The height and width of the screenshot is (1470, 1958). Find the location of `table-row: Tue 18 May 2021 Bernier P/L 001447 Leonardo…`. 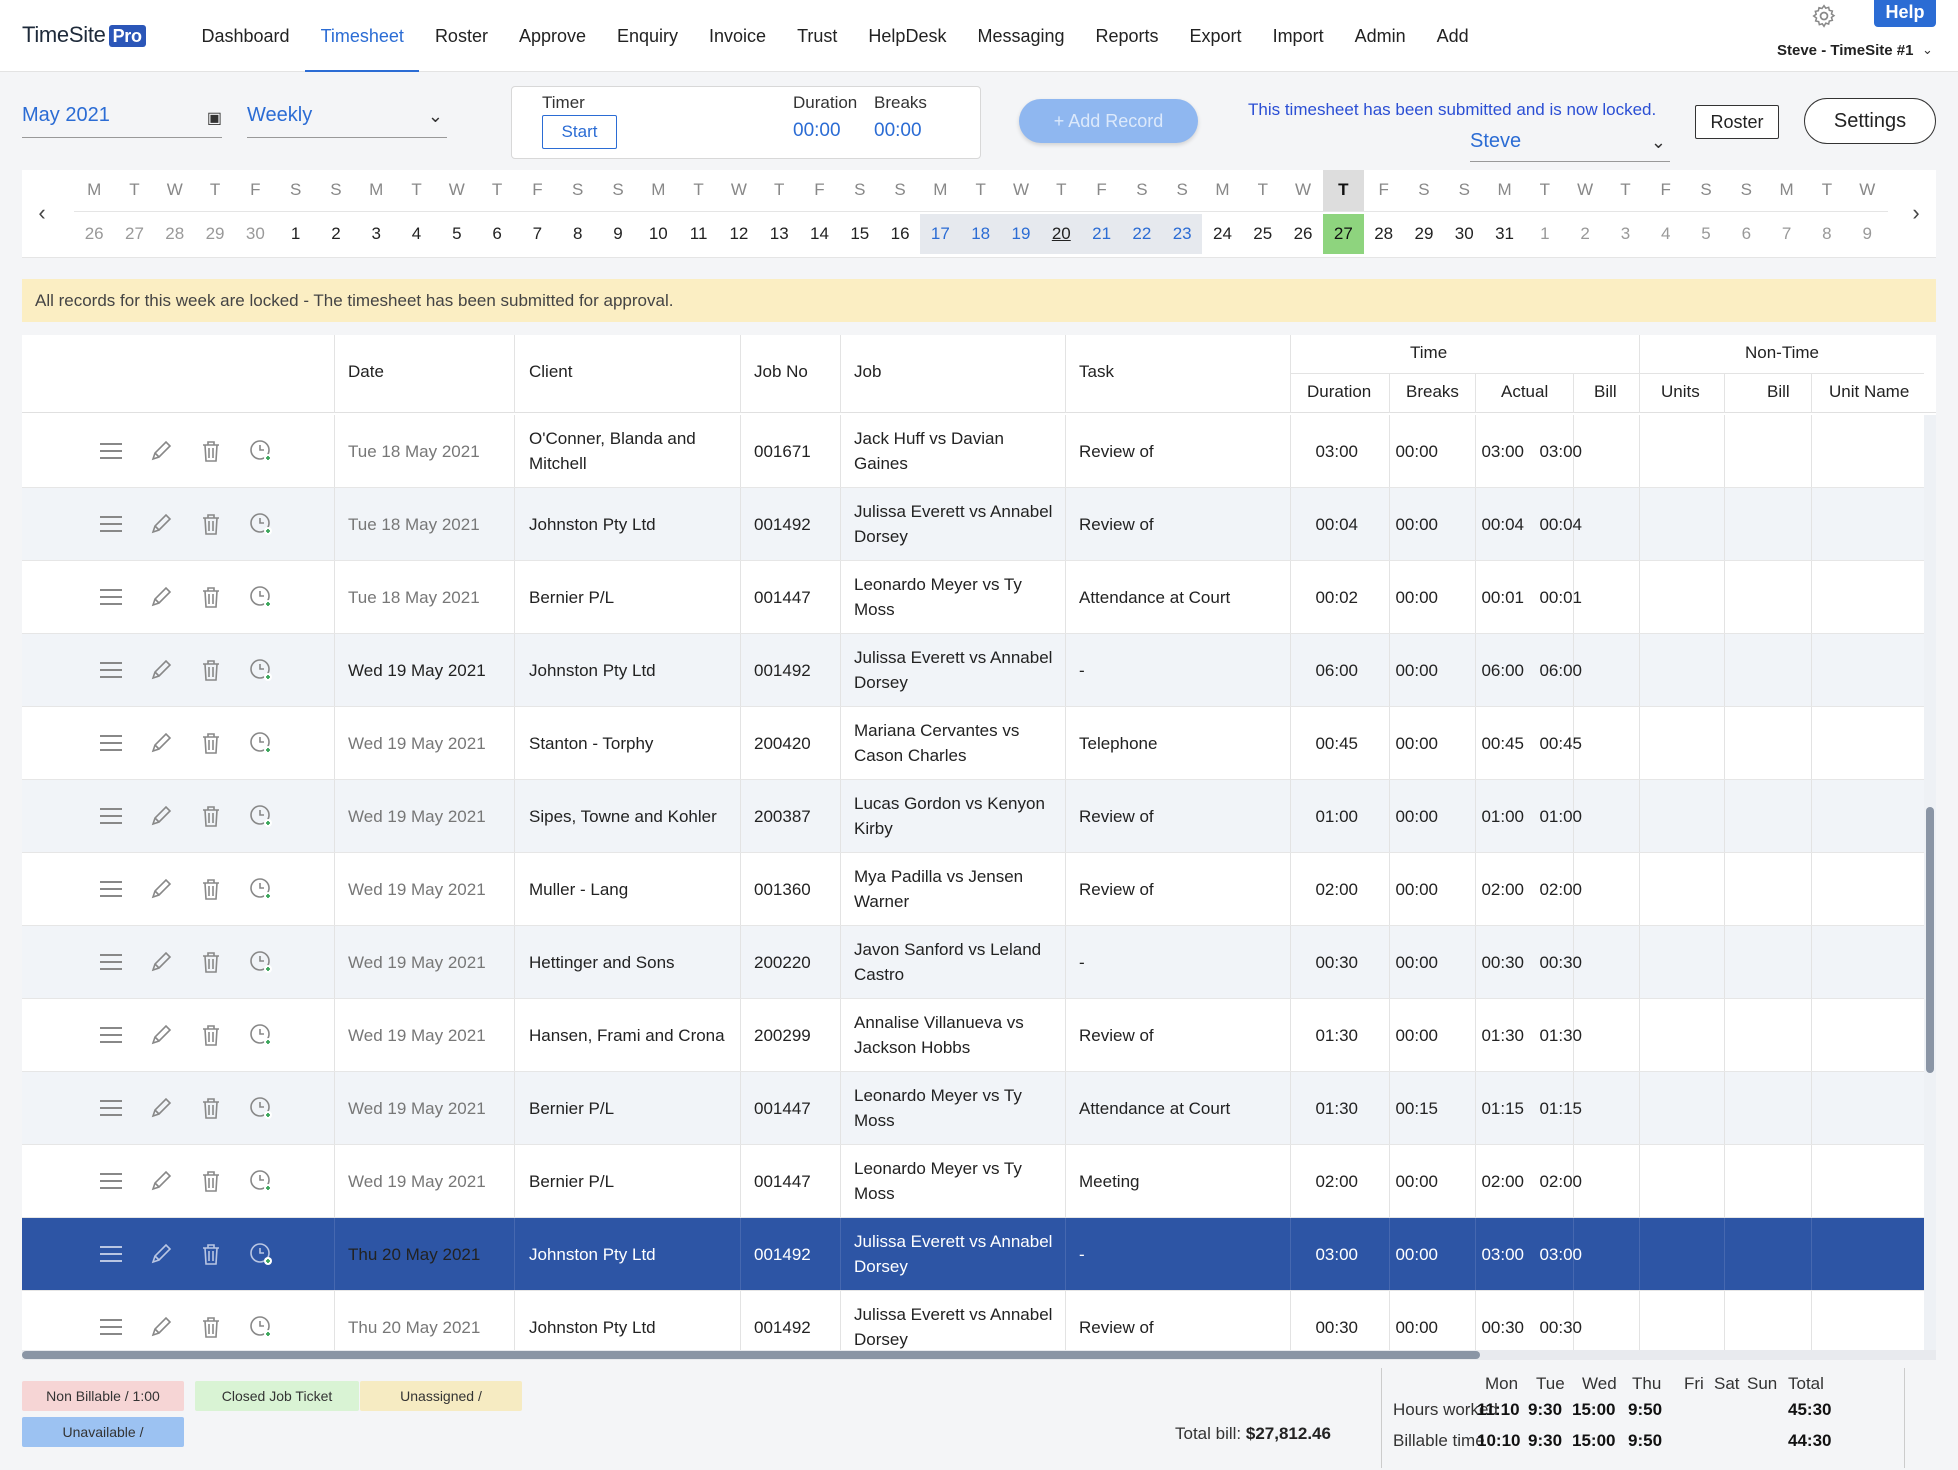

table-row: Tue 18 May 2021 Bernier P/L 001447 Leonardo… is located at coordinates (973, 597).